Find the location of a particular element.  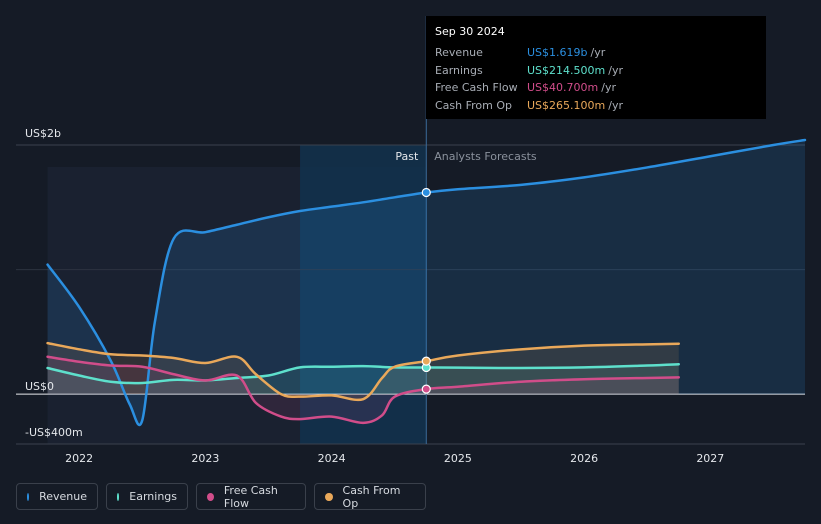

series-area-earnings is located at coordinates (363, 379).